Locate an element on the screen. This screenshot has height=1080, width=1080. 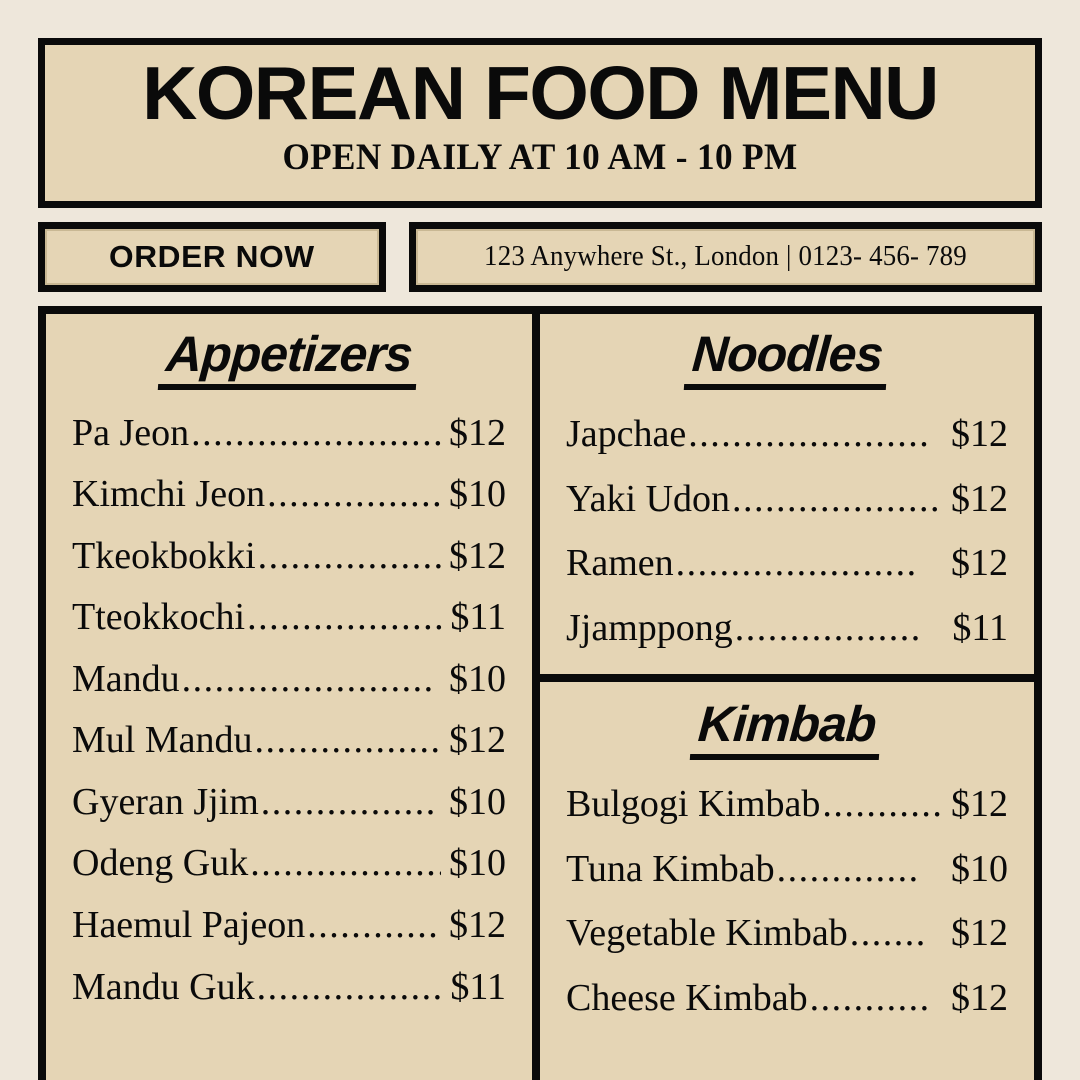
menu-item-name: Mandu Guk is located at coordinates (163, 986).